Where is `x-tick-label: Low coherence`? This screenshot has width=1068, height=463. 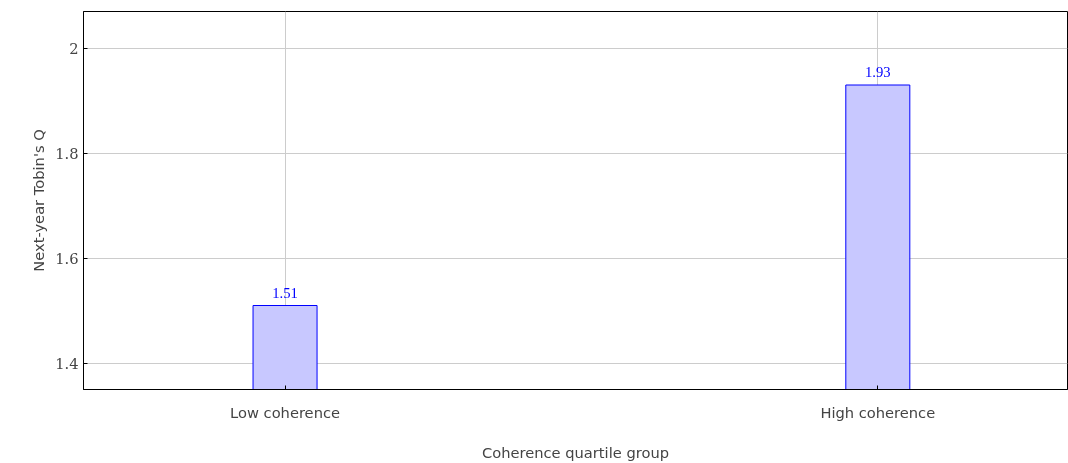
x-tick-label: Low coherence is located at coordinates (285, 412).